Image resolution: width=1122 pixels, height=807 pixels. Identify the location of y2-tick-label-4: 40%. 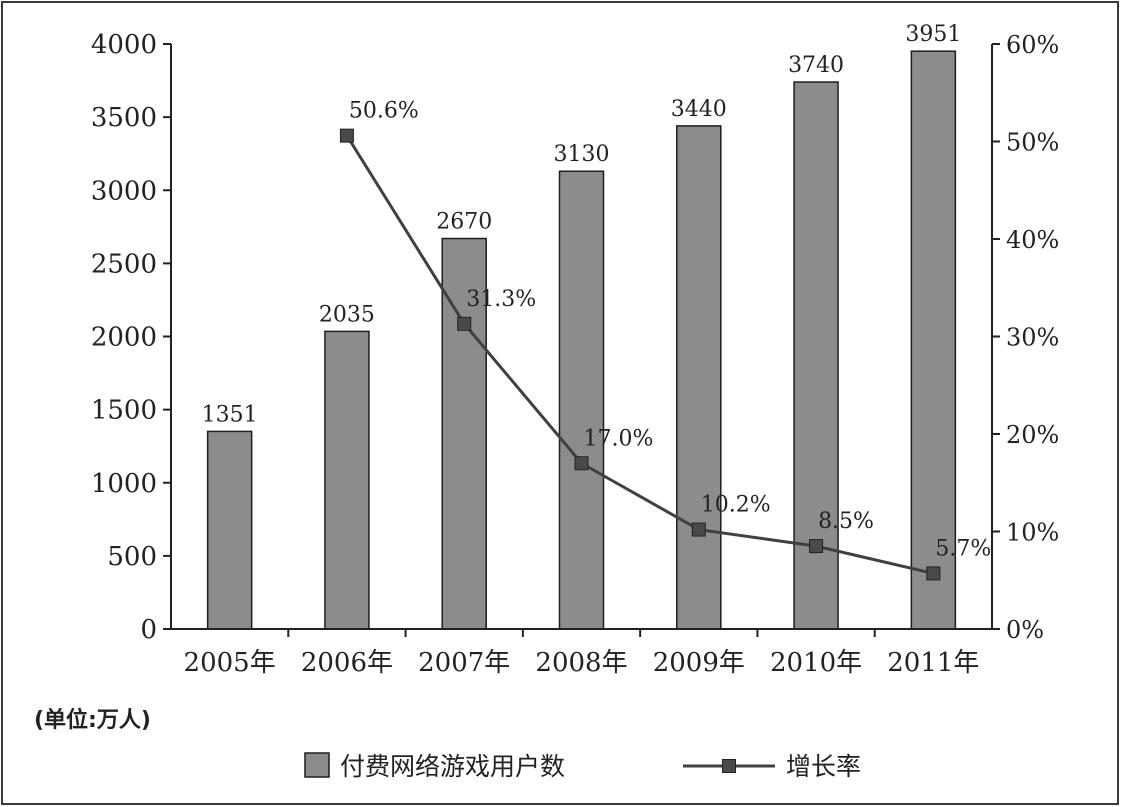
(1032, 240).